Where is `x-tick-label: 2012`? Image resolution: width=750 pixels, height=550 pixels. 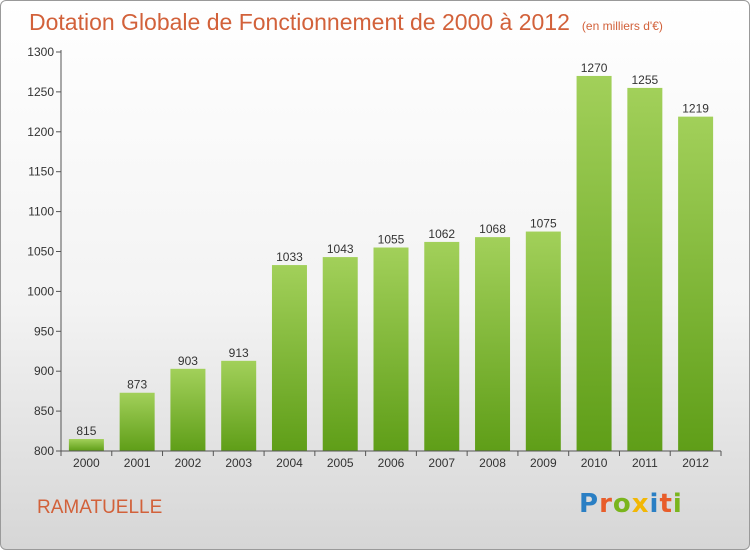 x-tick-label: 2012 is located at coordinates (695, 463).